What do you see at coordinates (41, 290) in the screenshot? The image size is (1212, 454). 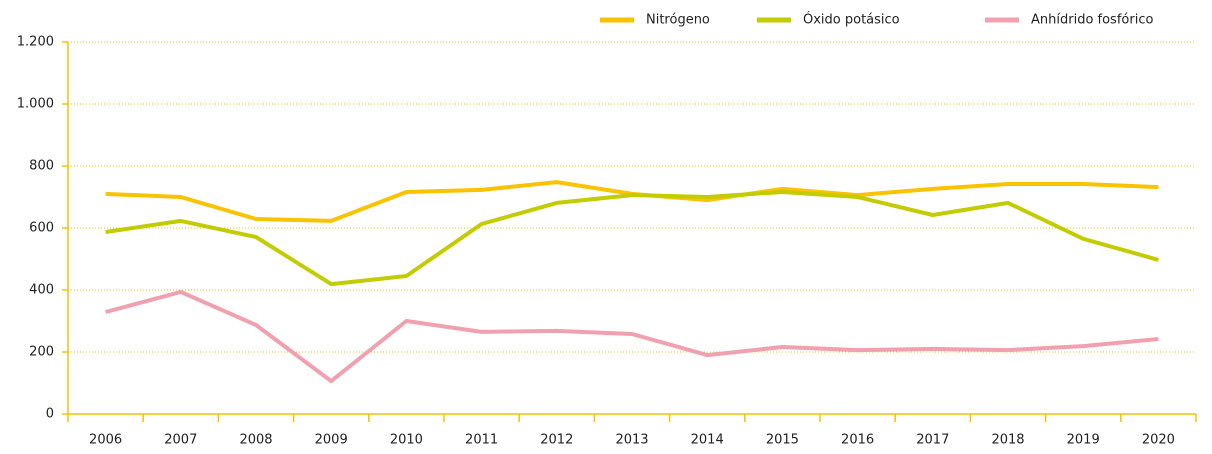 I see `y-tick-label: 400` at bounding box center [41, 290].